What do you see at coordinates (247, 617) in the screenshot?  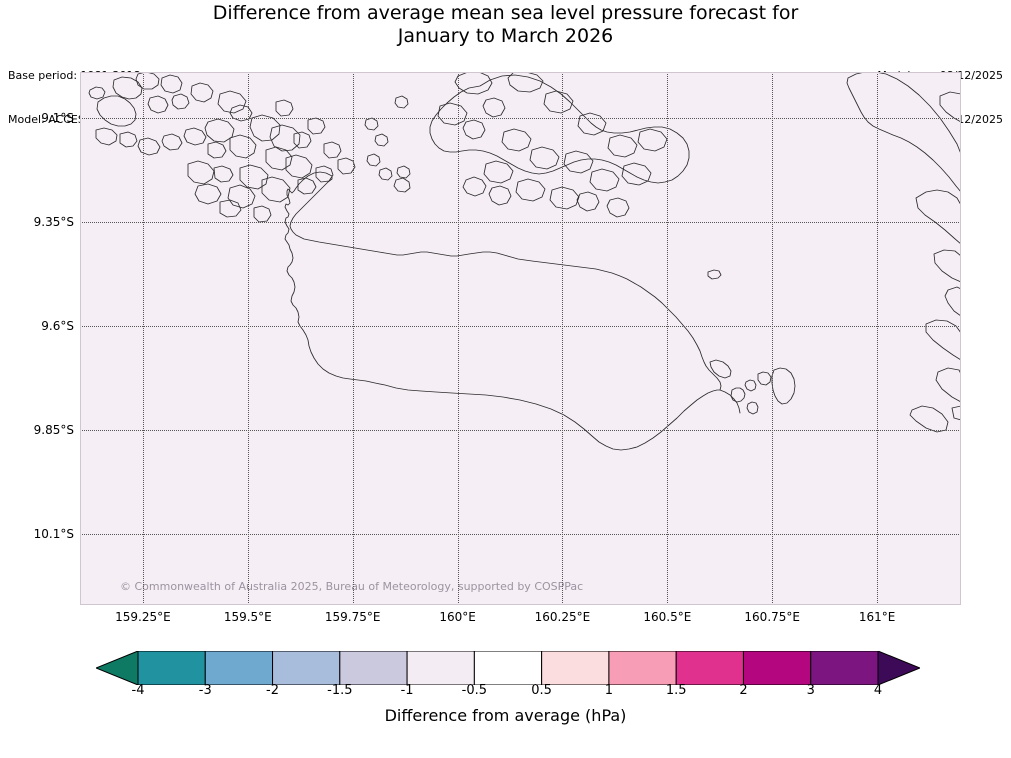 I see `longitude-tick-label: 159.5°E` at bounding box center [247, 617].